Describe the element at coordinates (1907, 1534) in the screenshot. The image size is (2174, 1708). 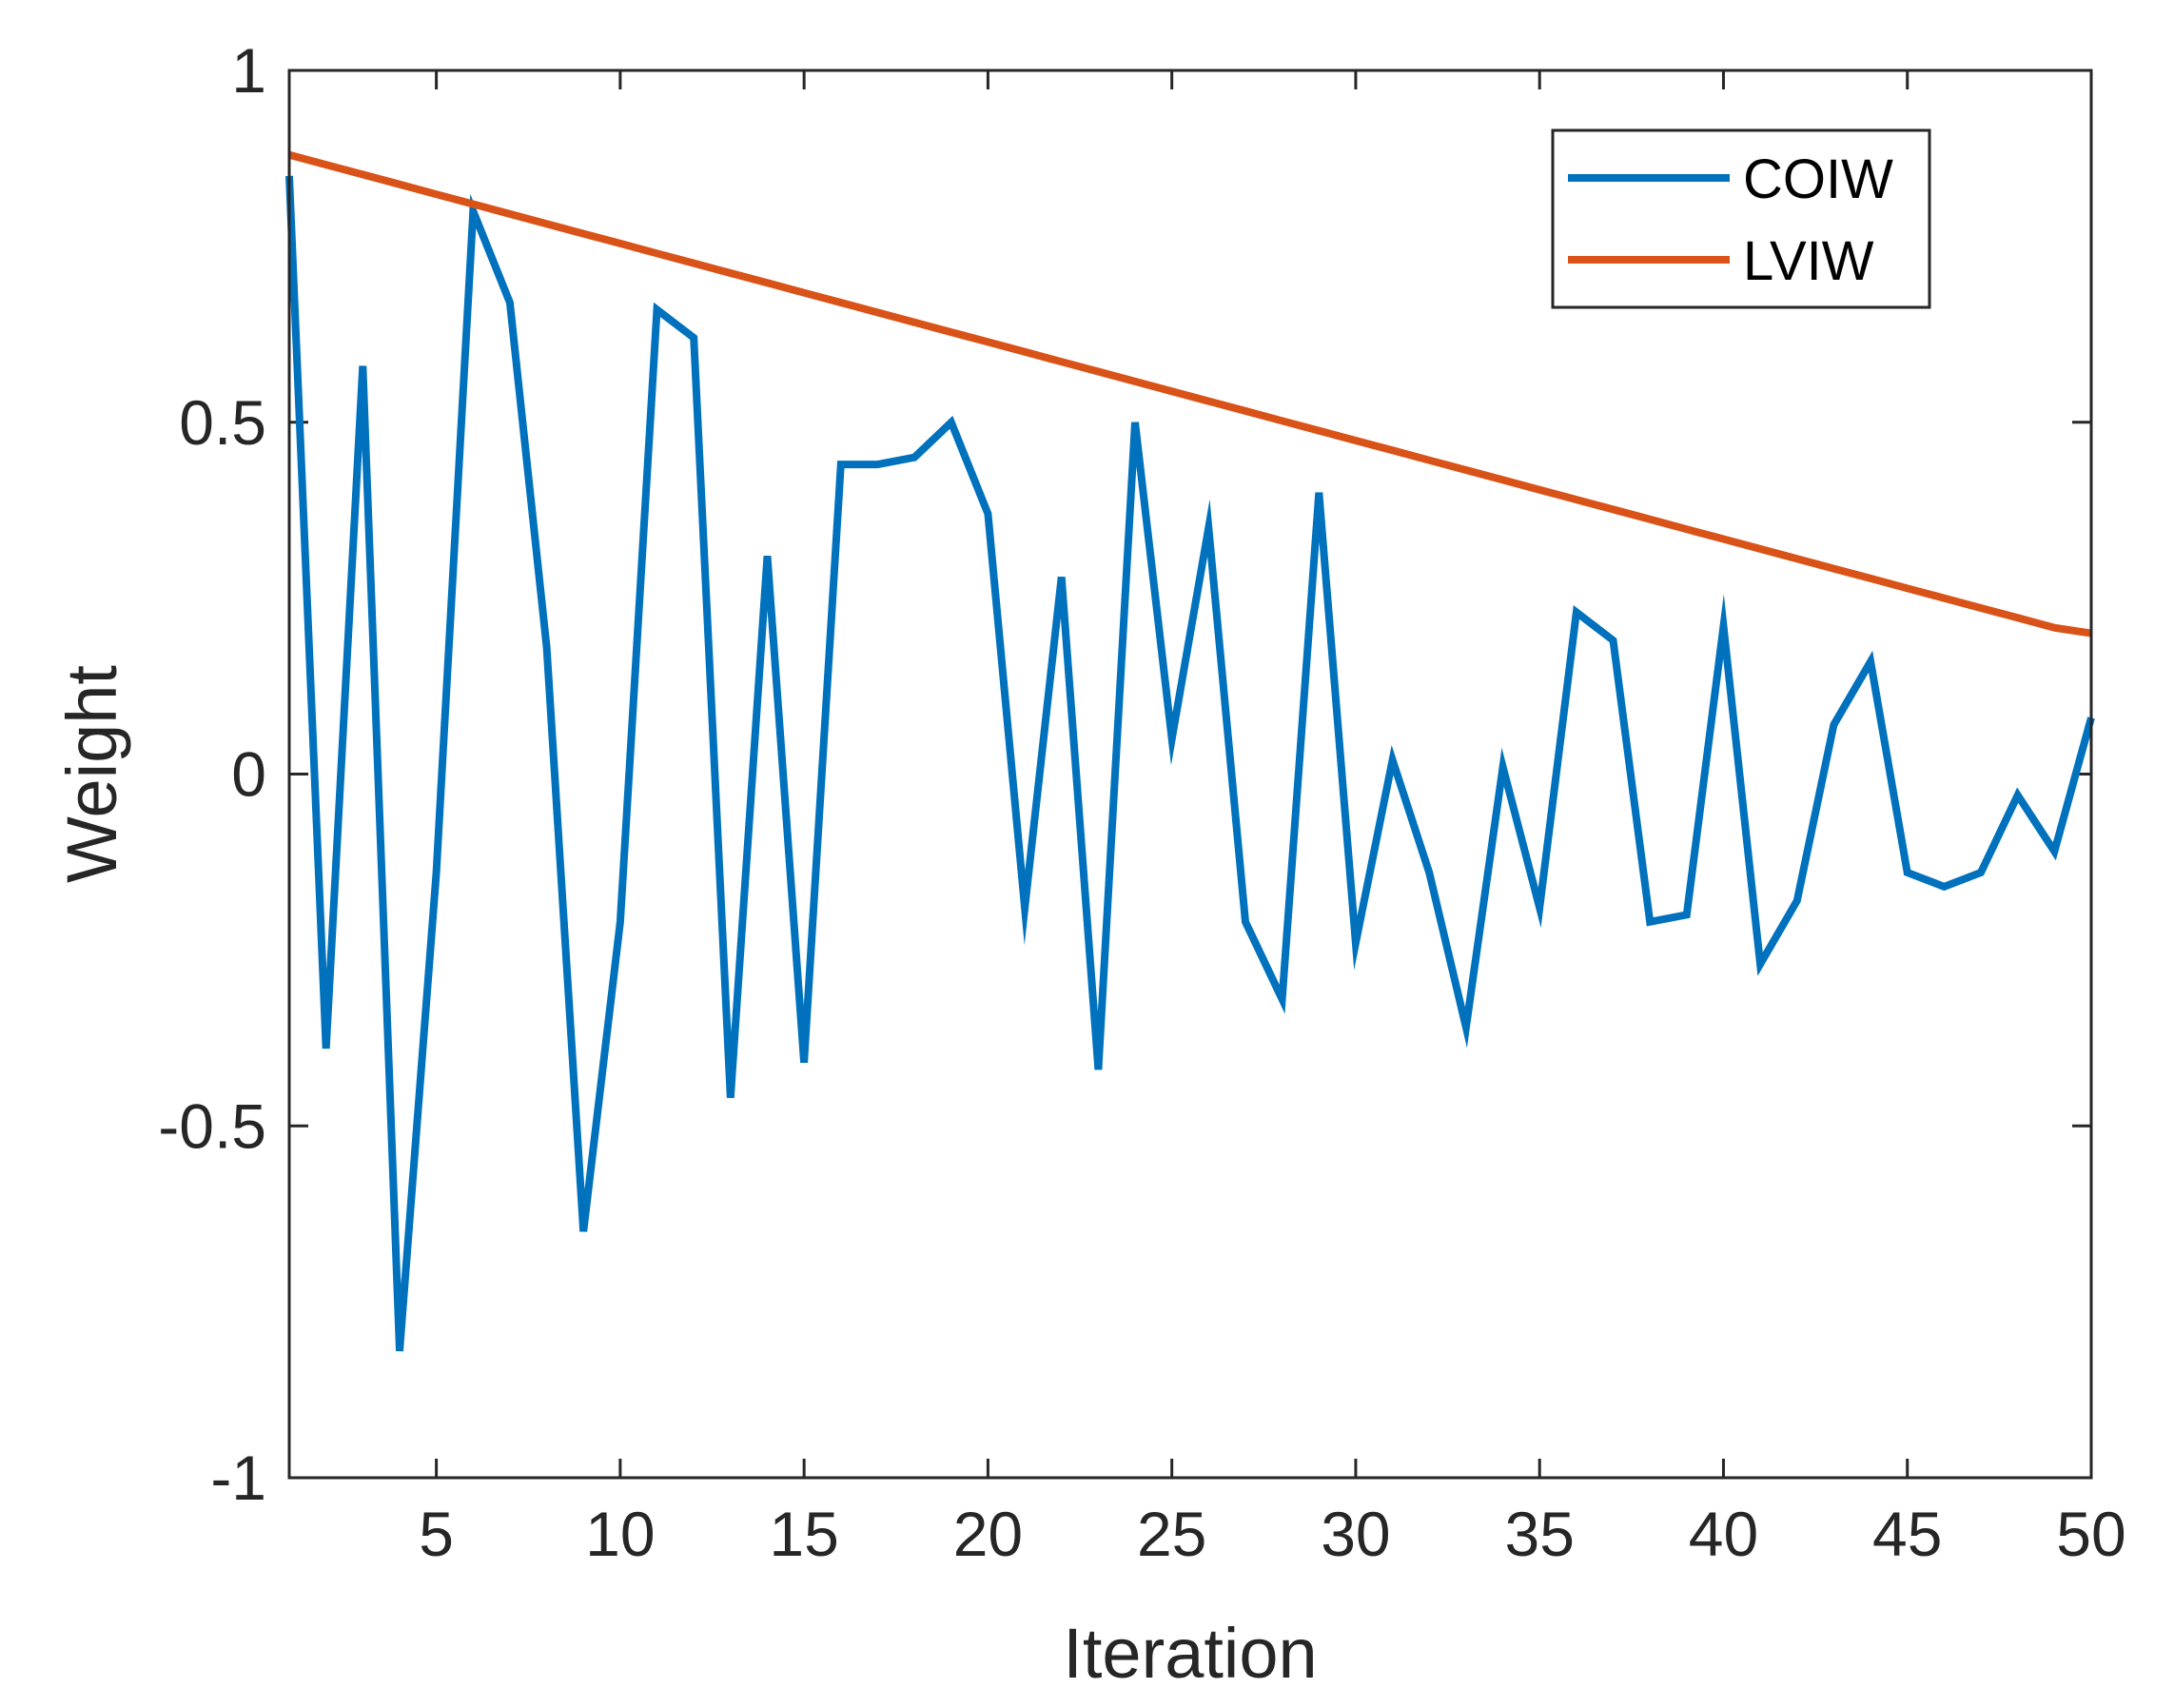
I see `x-tick-label: 45` at that location.